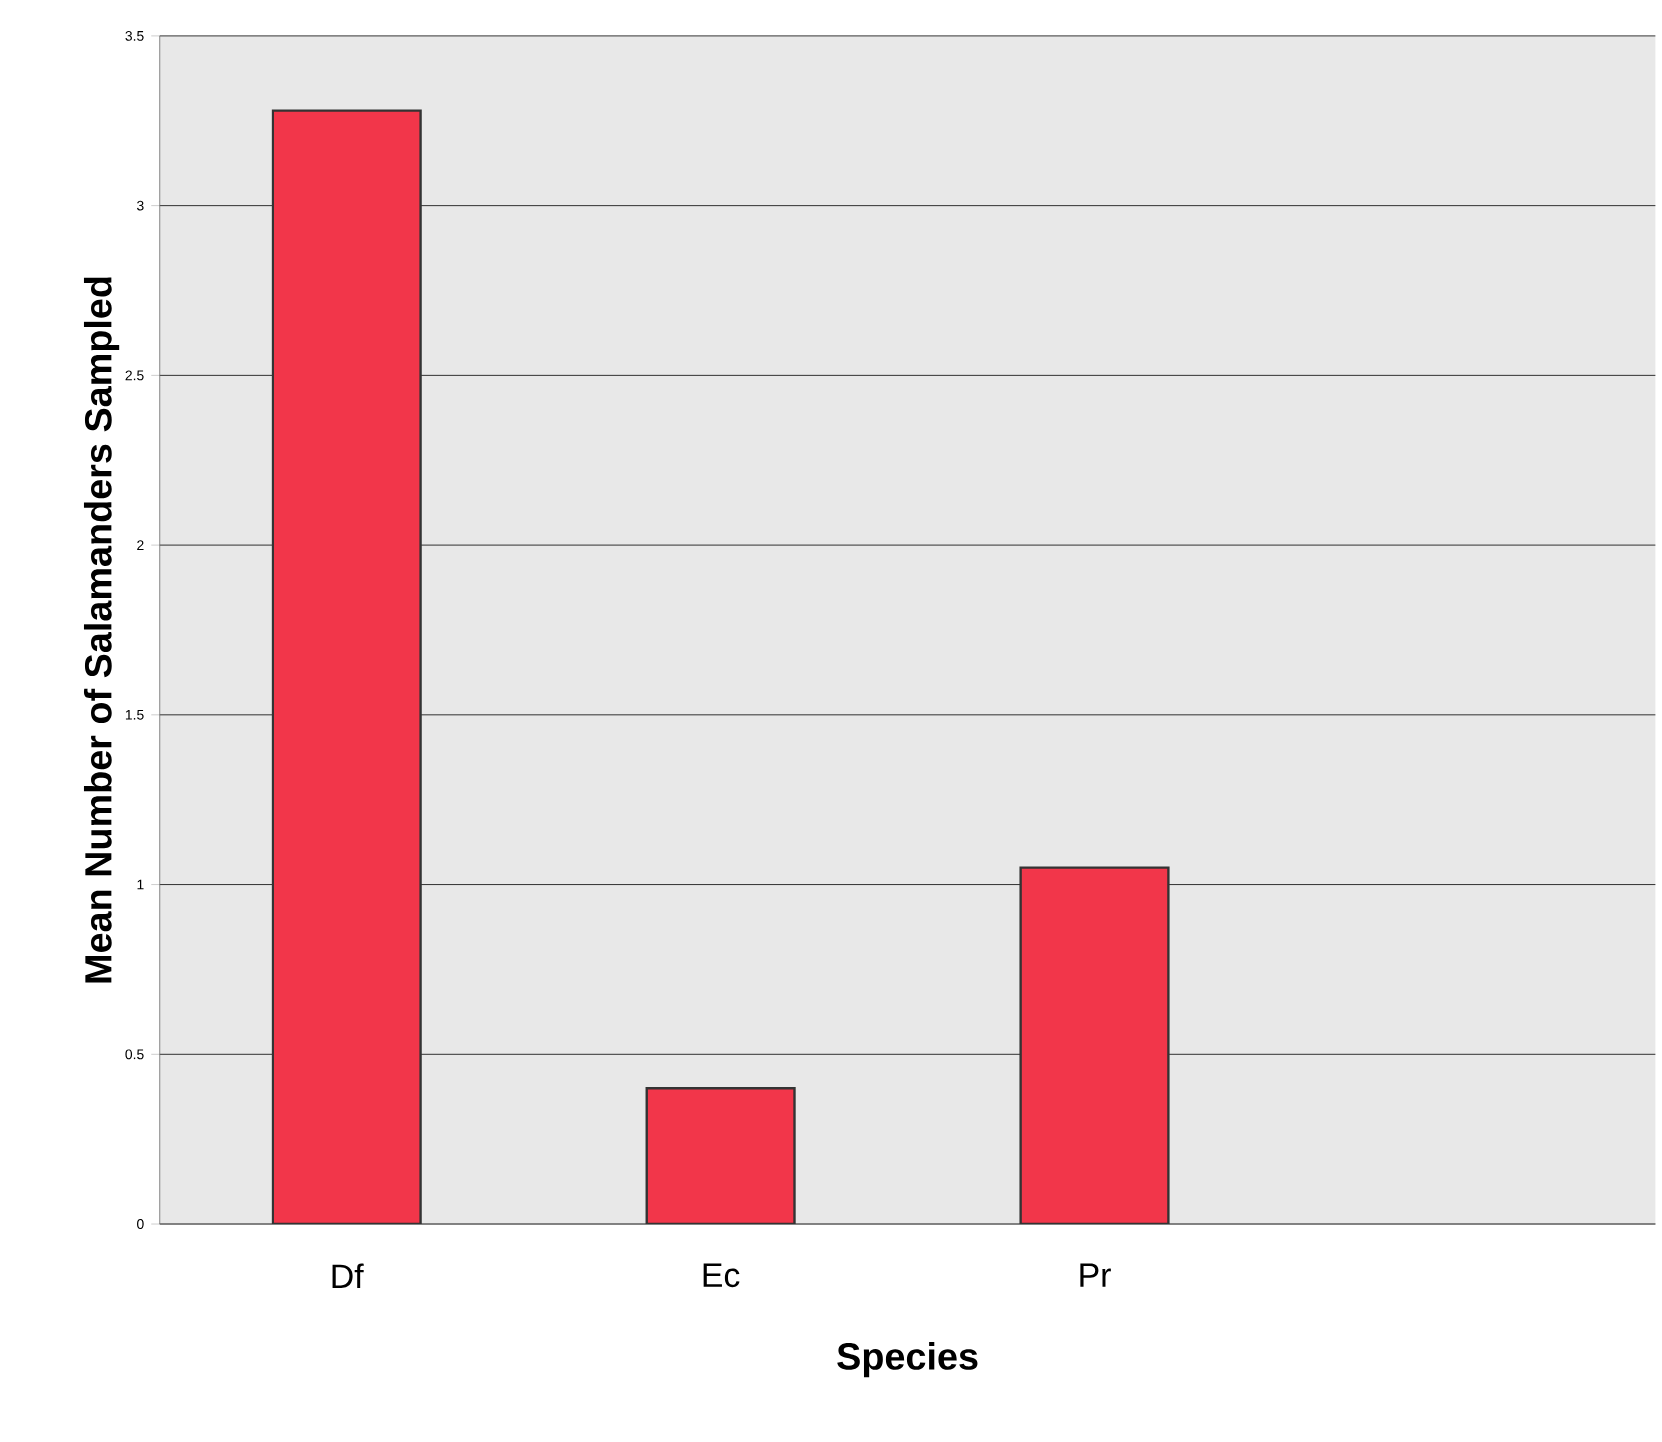 Image resolution: width=1662 pixels, height=1442 pixels. Describe the element at coordinates (721, 1275) in the screenshot. I see `x-tick-label: Ec` at that location.